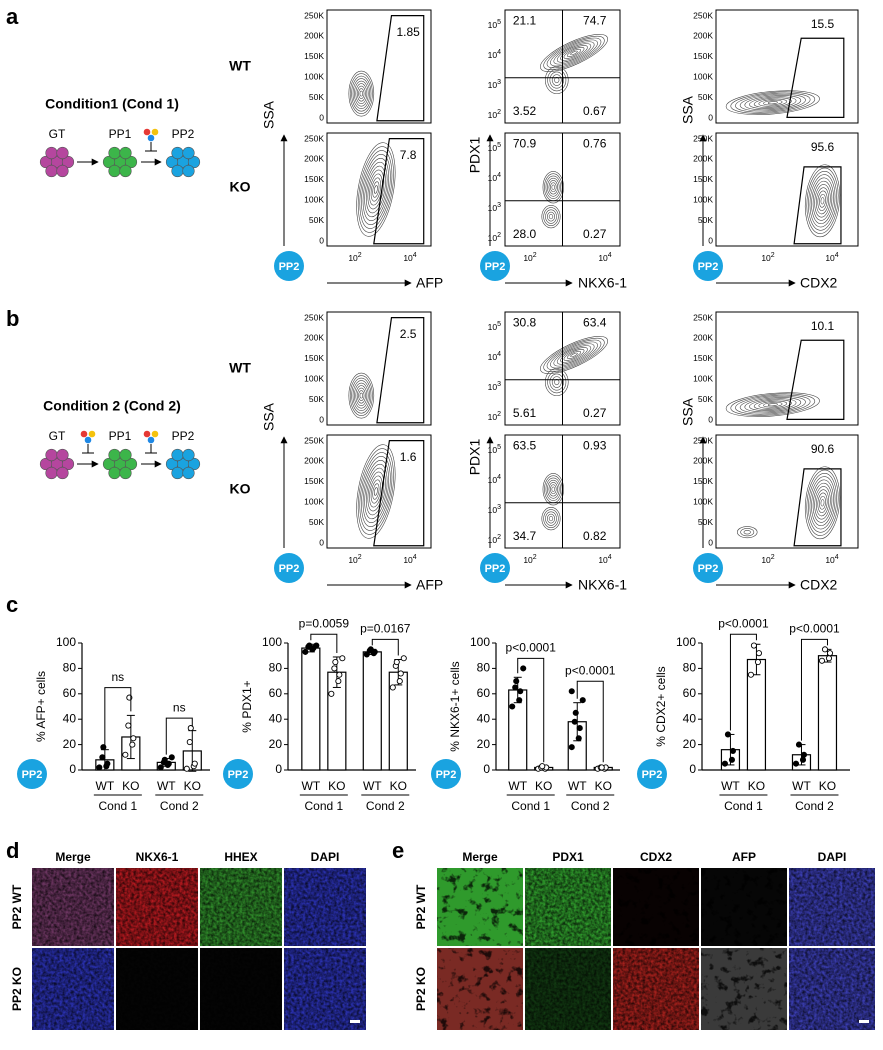 Image resolution: width=883 pixels, height=1050 pixels. What do you see at coordinates (787, 66) in the screenshot?
I see `plot-frame` at bounding box center [787, 66].